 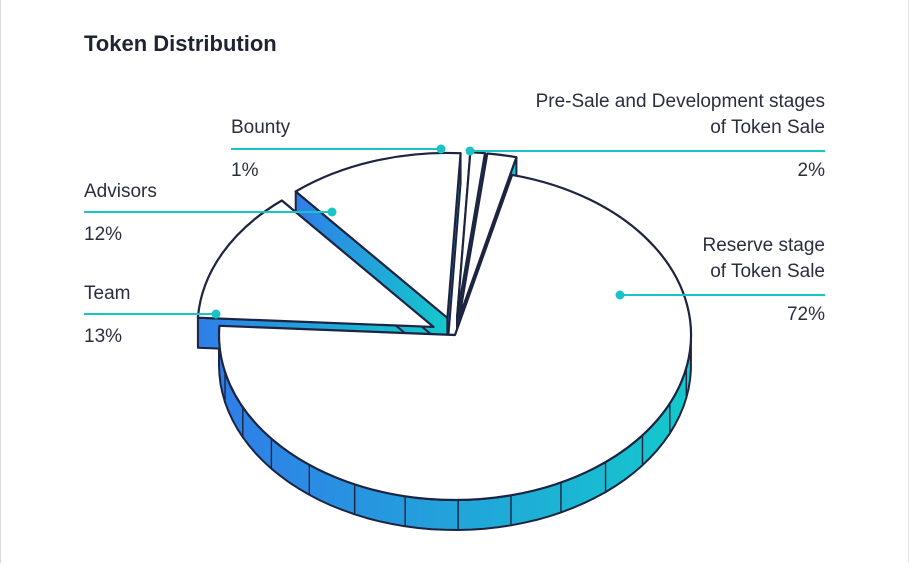 I want to click on label-bounty-value: 1%, so click(x=245, y=170).